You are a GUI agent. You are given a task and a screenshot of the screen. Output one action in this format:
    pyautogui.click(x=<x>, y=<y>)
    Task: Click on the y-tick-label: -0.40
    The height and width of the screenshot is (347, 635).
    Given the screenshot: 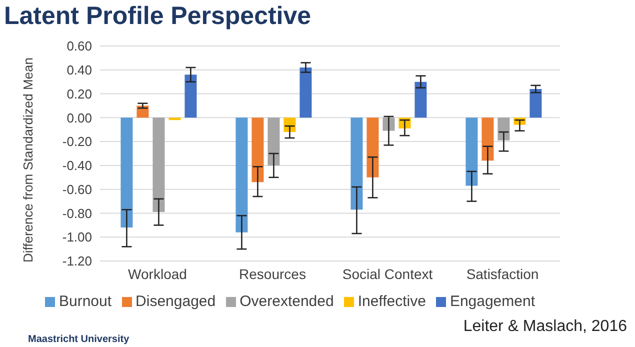 What is the action you would take?
    pyautogui.click(x=77, y=166)
    